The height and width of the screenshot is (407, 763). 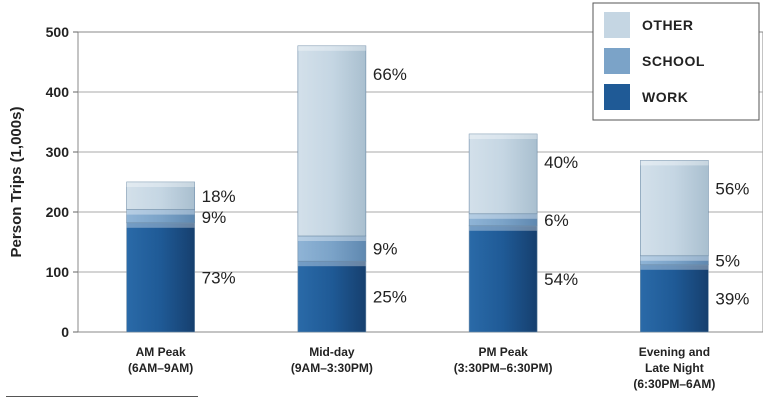 I want to click on y-tick-label: 0, so click(x=65, y=332).